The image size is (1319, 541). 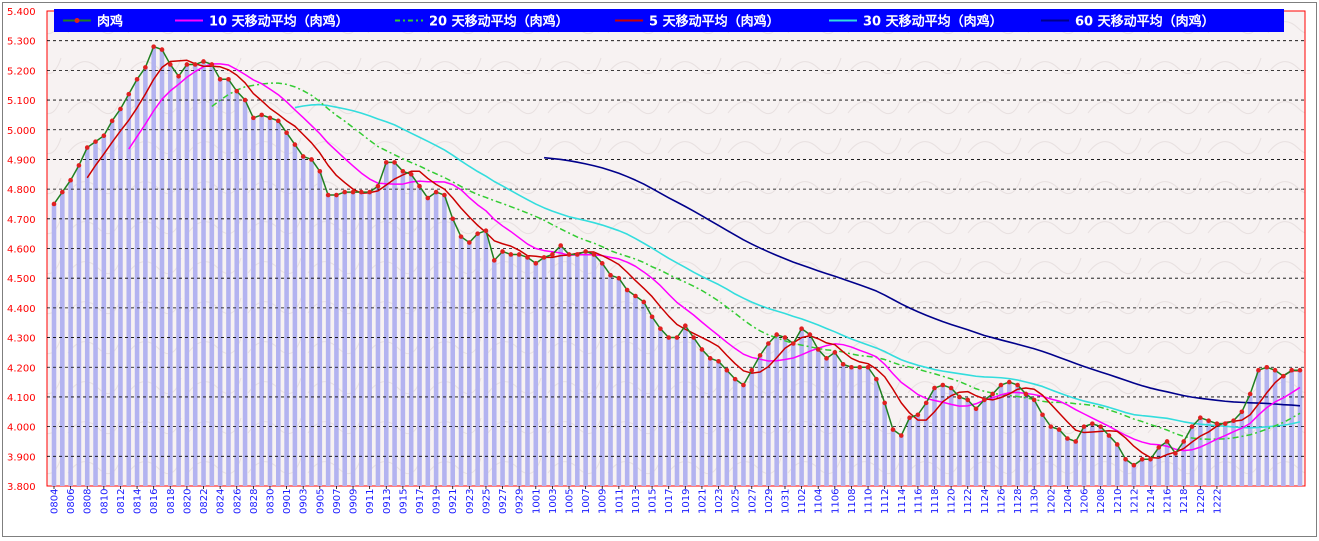 What do you see at coordinates (1035, 501) in the screenshot?
I see `x-tick-label: 1130` at bounding box center [1035, 501].